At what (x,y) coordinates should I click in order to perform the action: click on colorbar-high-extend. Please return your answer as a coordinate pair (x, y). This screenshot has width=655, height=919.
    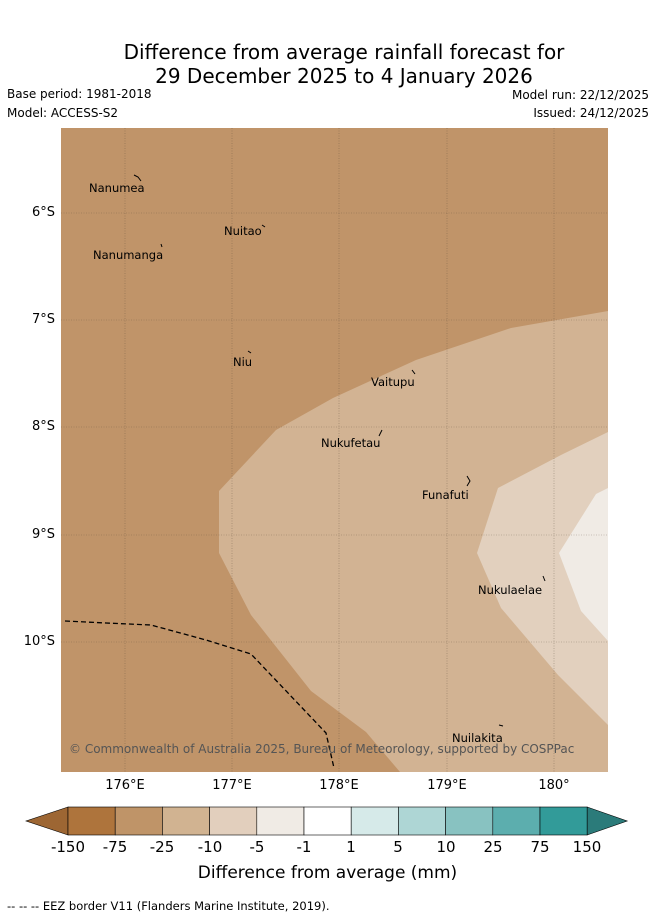
    Looking at the image, I should click on (607, 821).